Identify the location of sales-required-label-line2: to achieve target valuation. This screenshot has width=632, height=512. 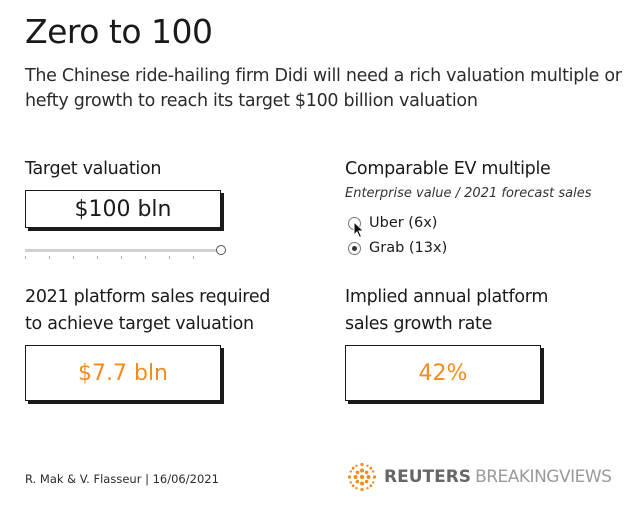
(139, 324).